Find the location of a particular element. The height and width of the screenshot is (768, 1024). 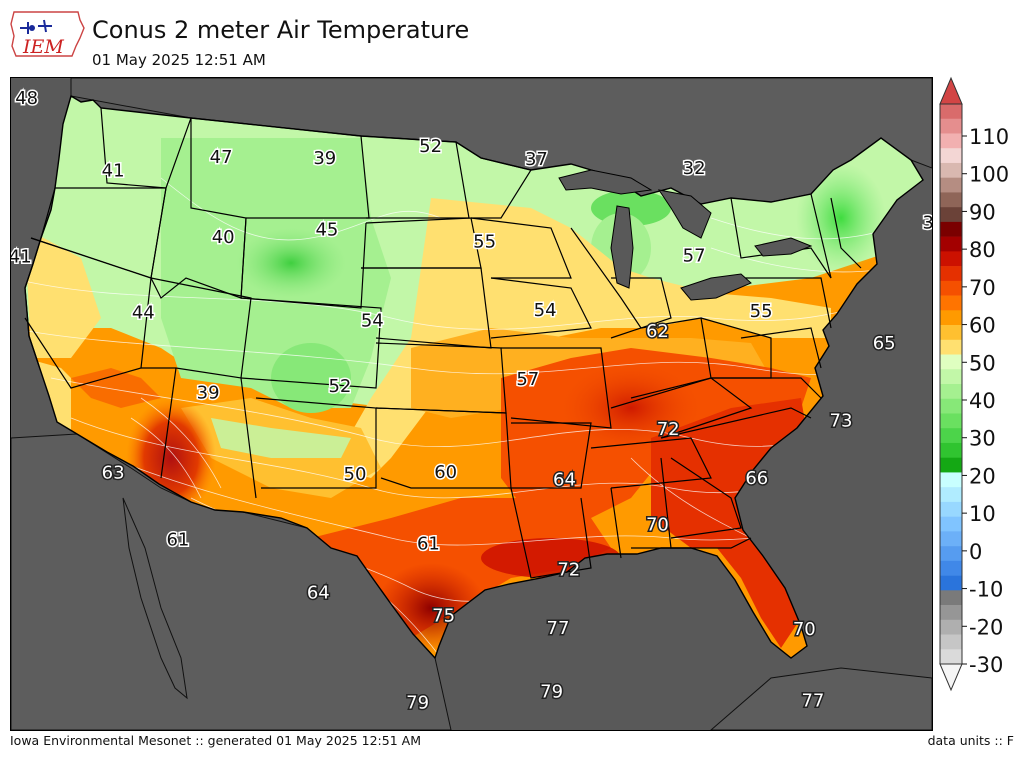

colorbar-tick-label: 10 is located at coordinates (982, 514).